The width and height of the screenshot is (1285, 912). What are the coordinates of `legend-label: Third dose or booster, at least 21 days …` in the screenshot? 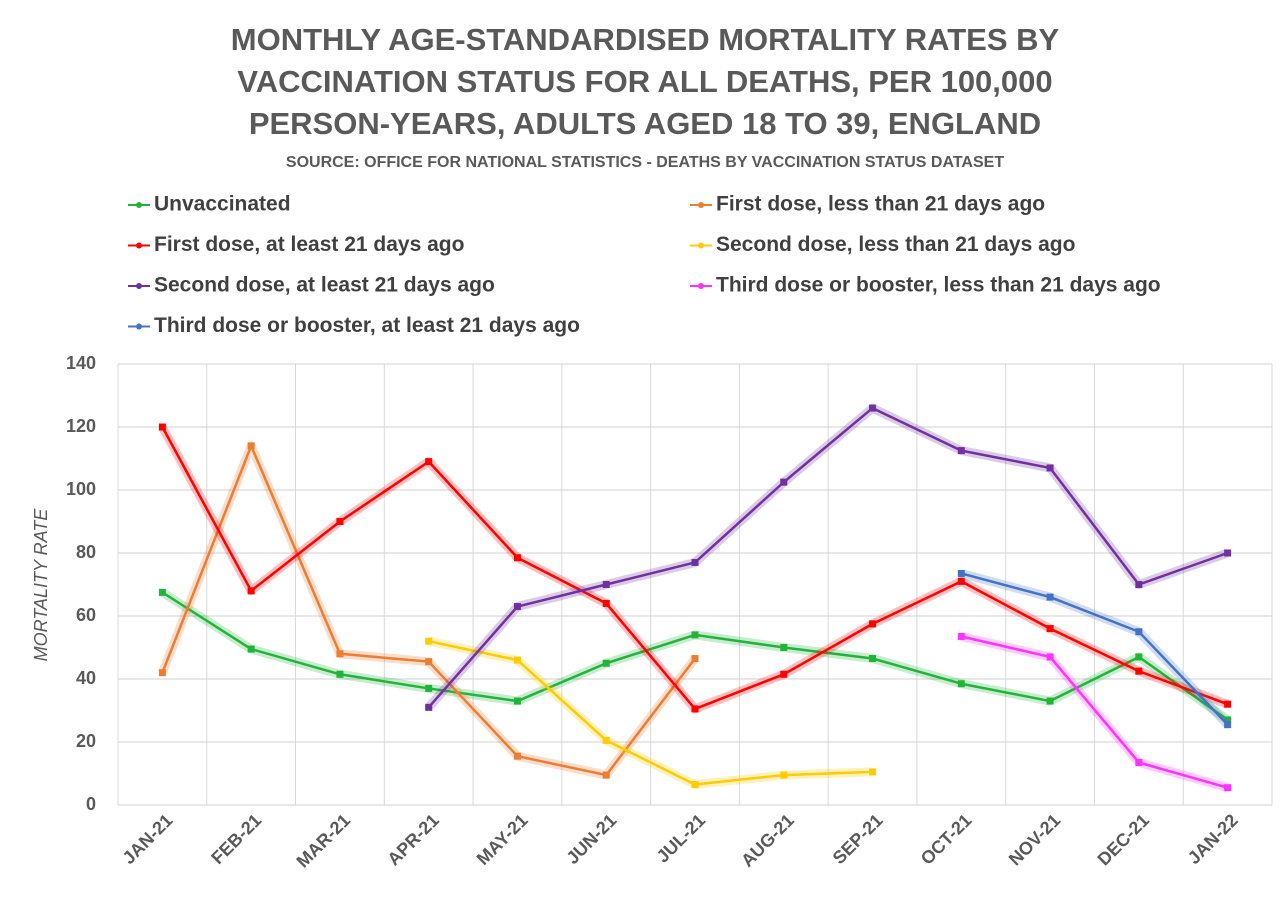 It's located at (367, 325).